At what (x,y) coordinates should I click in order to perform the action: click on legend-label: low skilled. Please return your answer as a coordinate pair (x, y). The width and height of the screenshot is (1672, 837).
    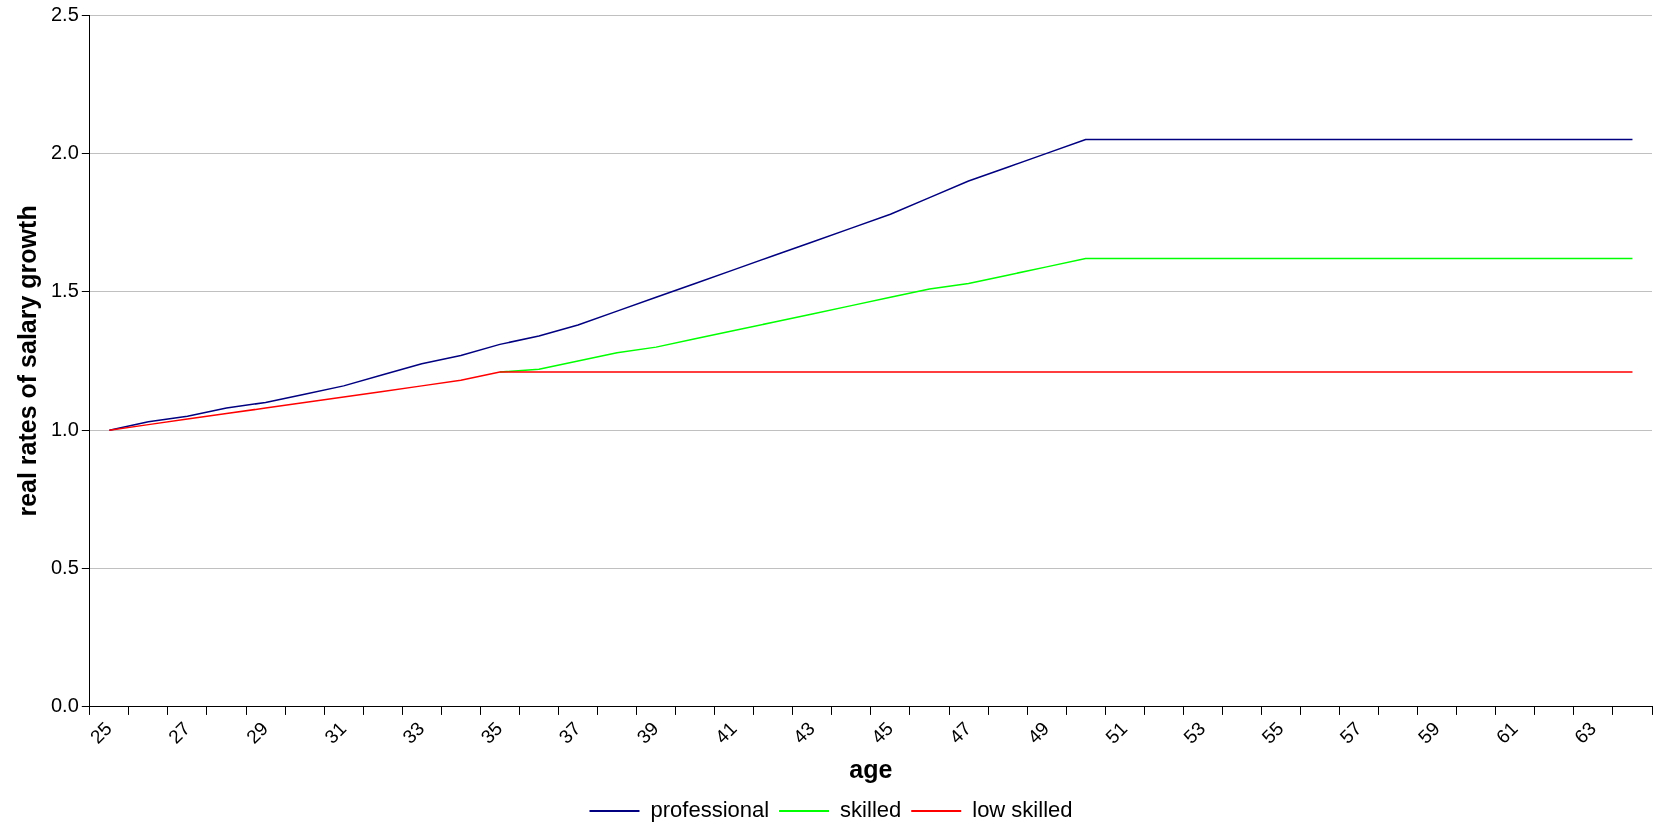
    Looking at the image, I should click on (1022, 810).